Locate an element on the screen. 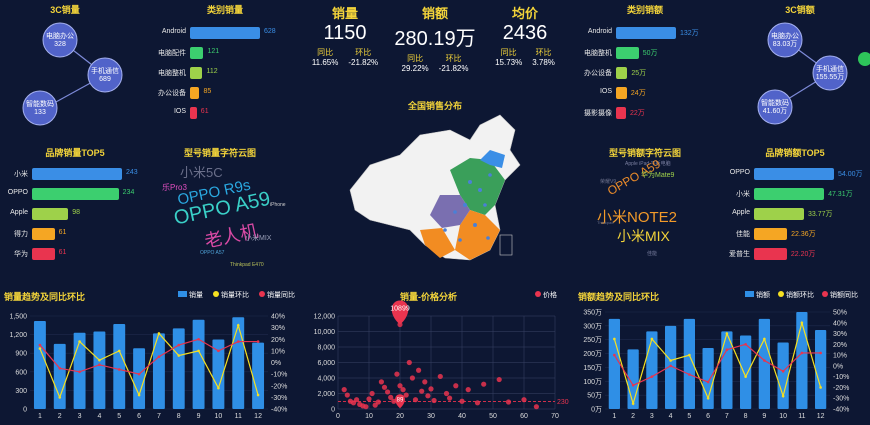 The image size is (870, 425). map-region-mid2 is located at coordinates (450, 211).